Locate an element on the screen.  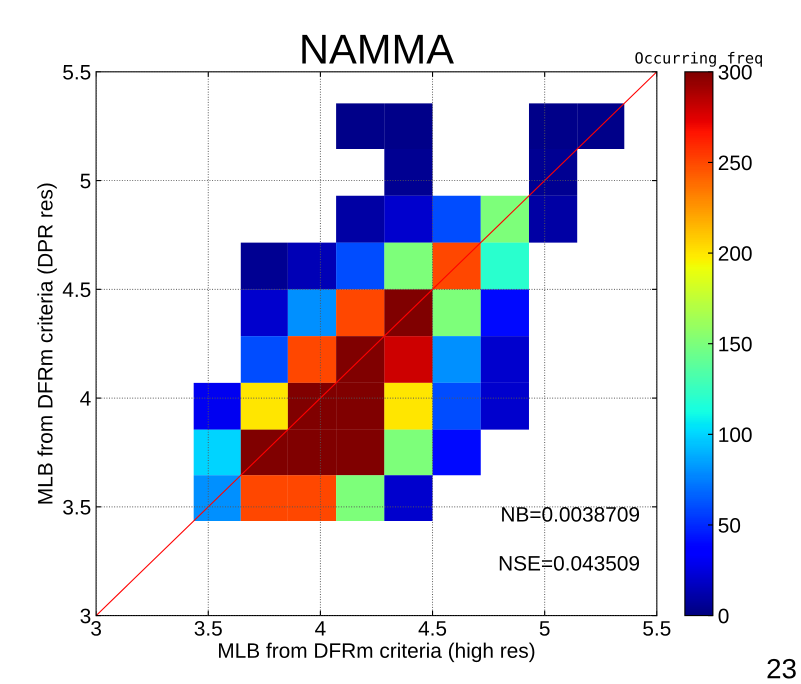
y-tick-label: 4 is located at coordinates (85, 398).